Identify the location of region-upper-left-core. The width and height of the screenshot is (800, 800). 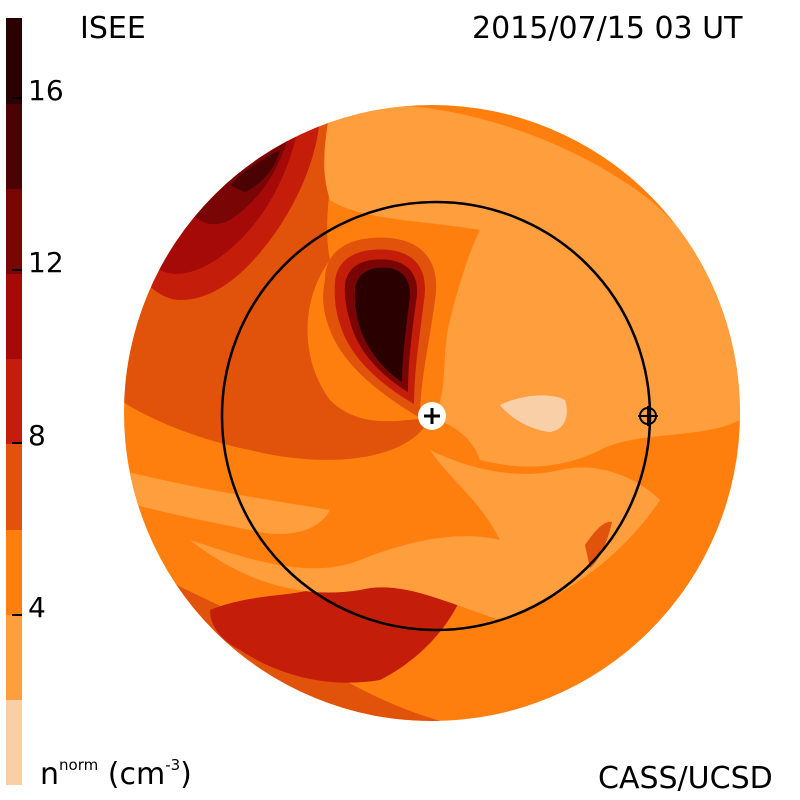
(255, 171).